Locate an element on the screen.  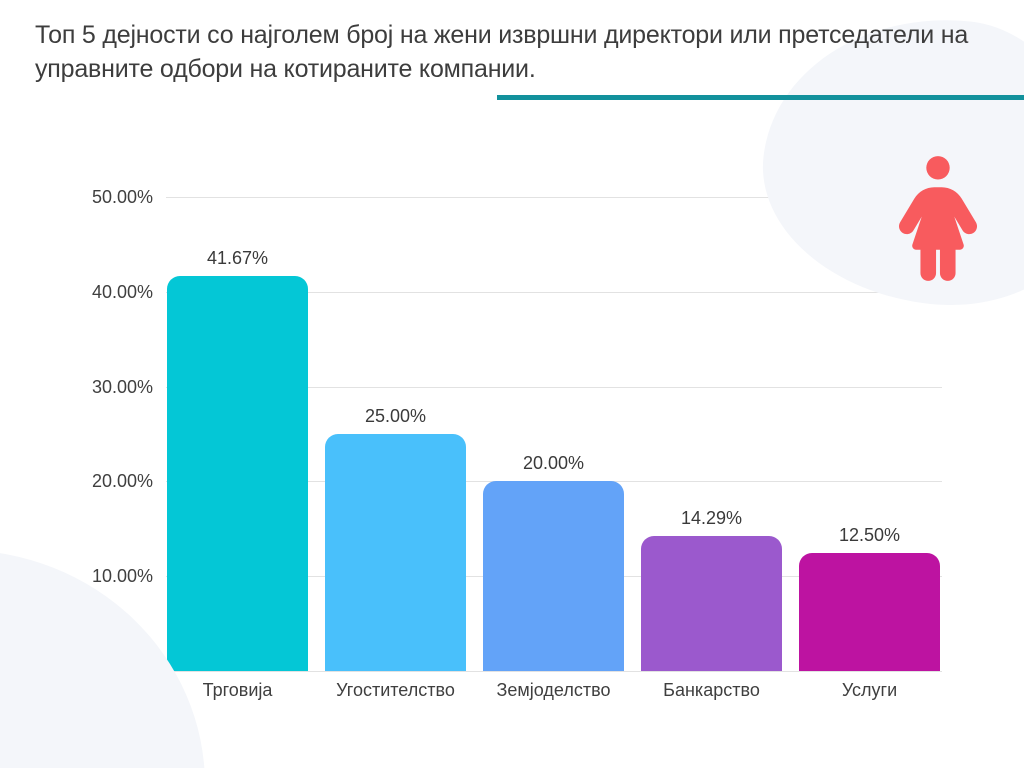
woman-icon-shape is located at coordinates (938, 218).